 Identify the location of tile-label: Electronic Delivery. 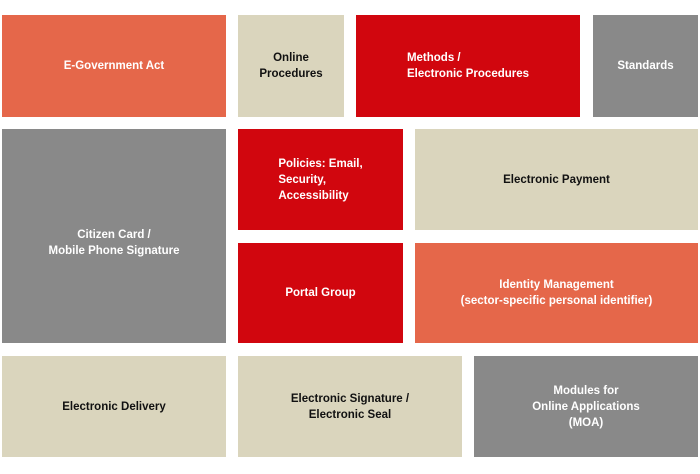
(114, 406).